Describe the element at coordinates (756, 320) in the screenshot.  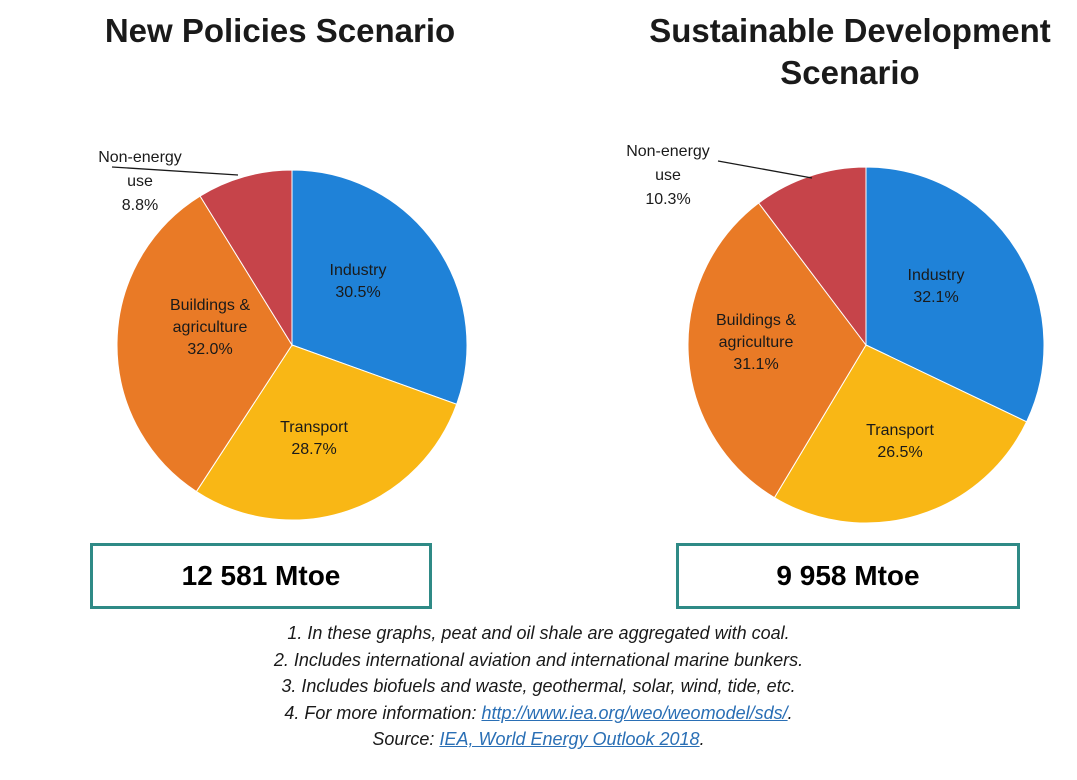
I see `slice-label-buildings-sustainable-development-line-1: Buildings &` at that location.